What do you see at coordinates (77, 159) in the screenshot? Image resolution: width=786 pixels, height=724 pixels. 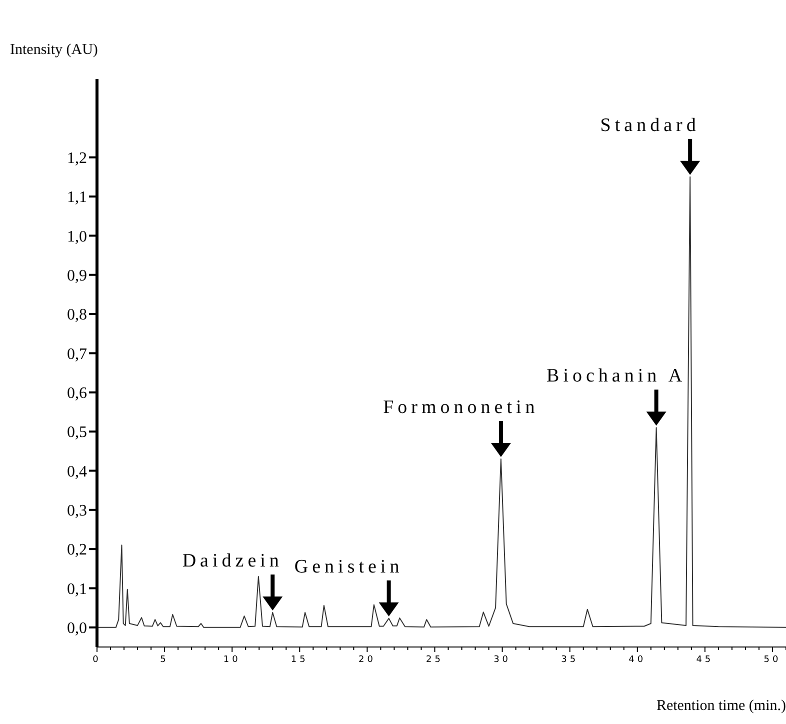 I see `y-tick-label: 1,2` at bounding box center [77, 159].